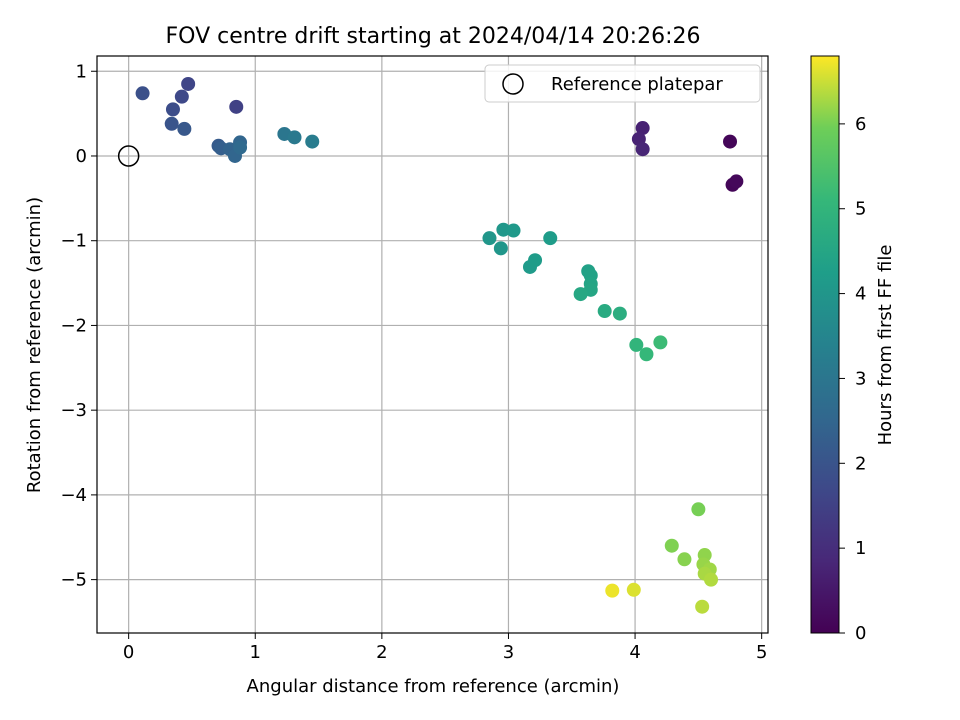 The image size is (960, 720). What do you see at coordinates (445, 648) in the screenshot?
I see `x-axis: 0 1 2 3 4 5` at bounding box center [445, 648].